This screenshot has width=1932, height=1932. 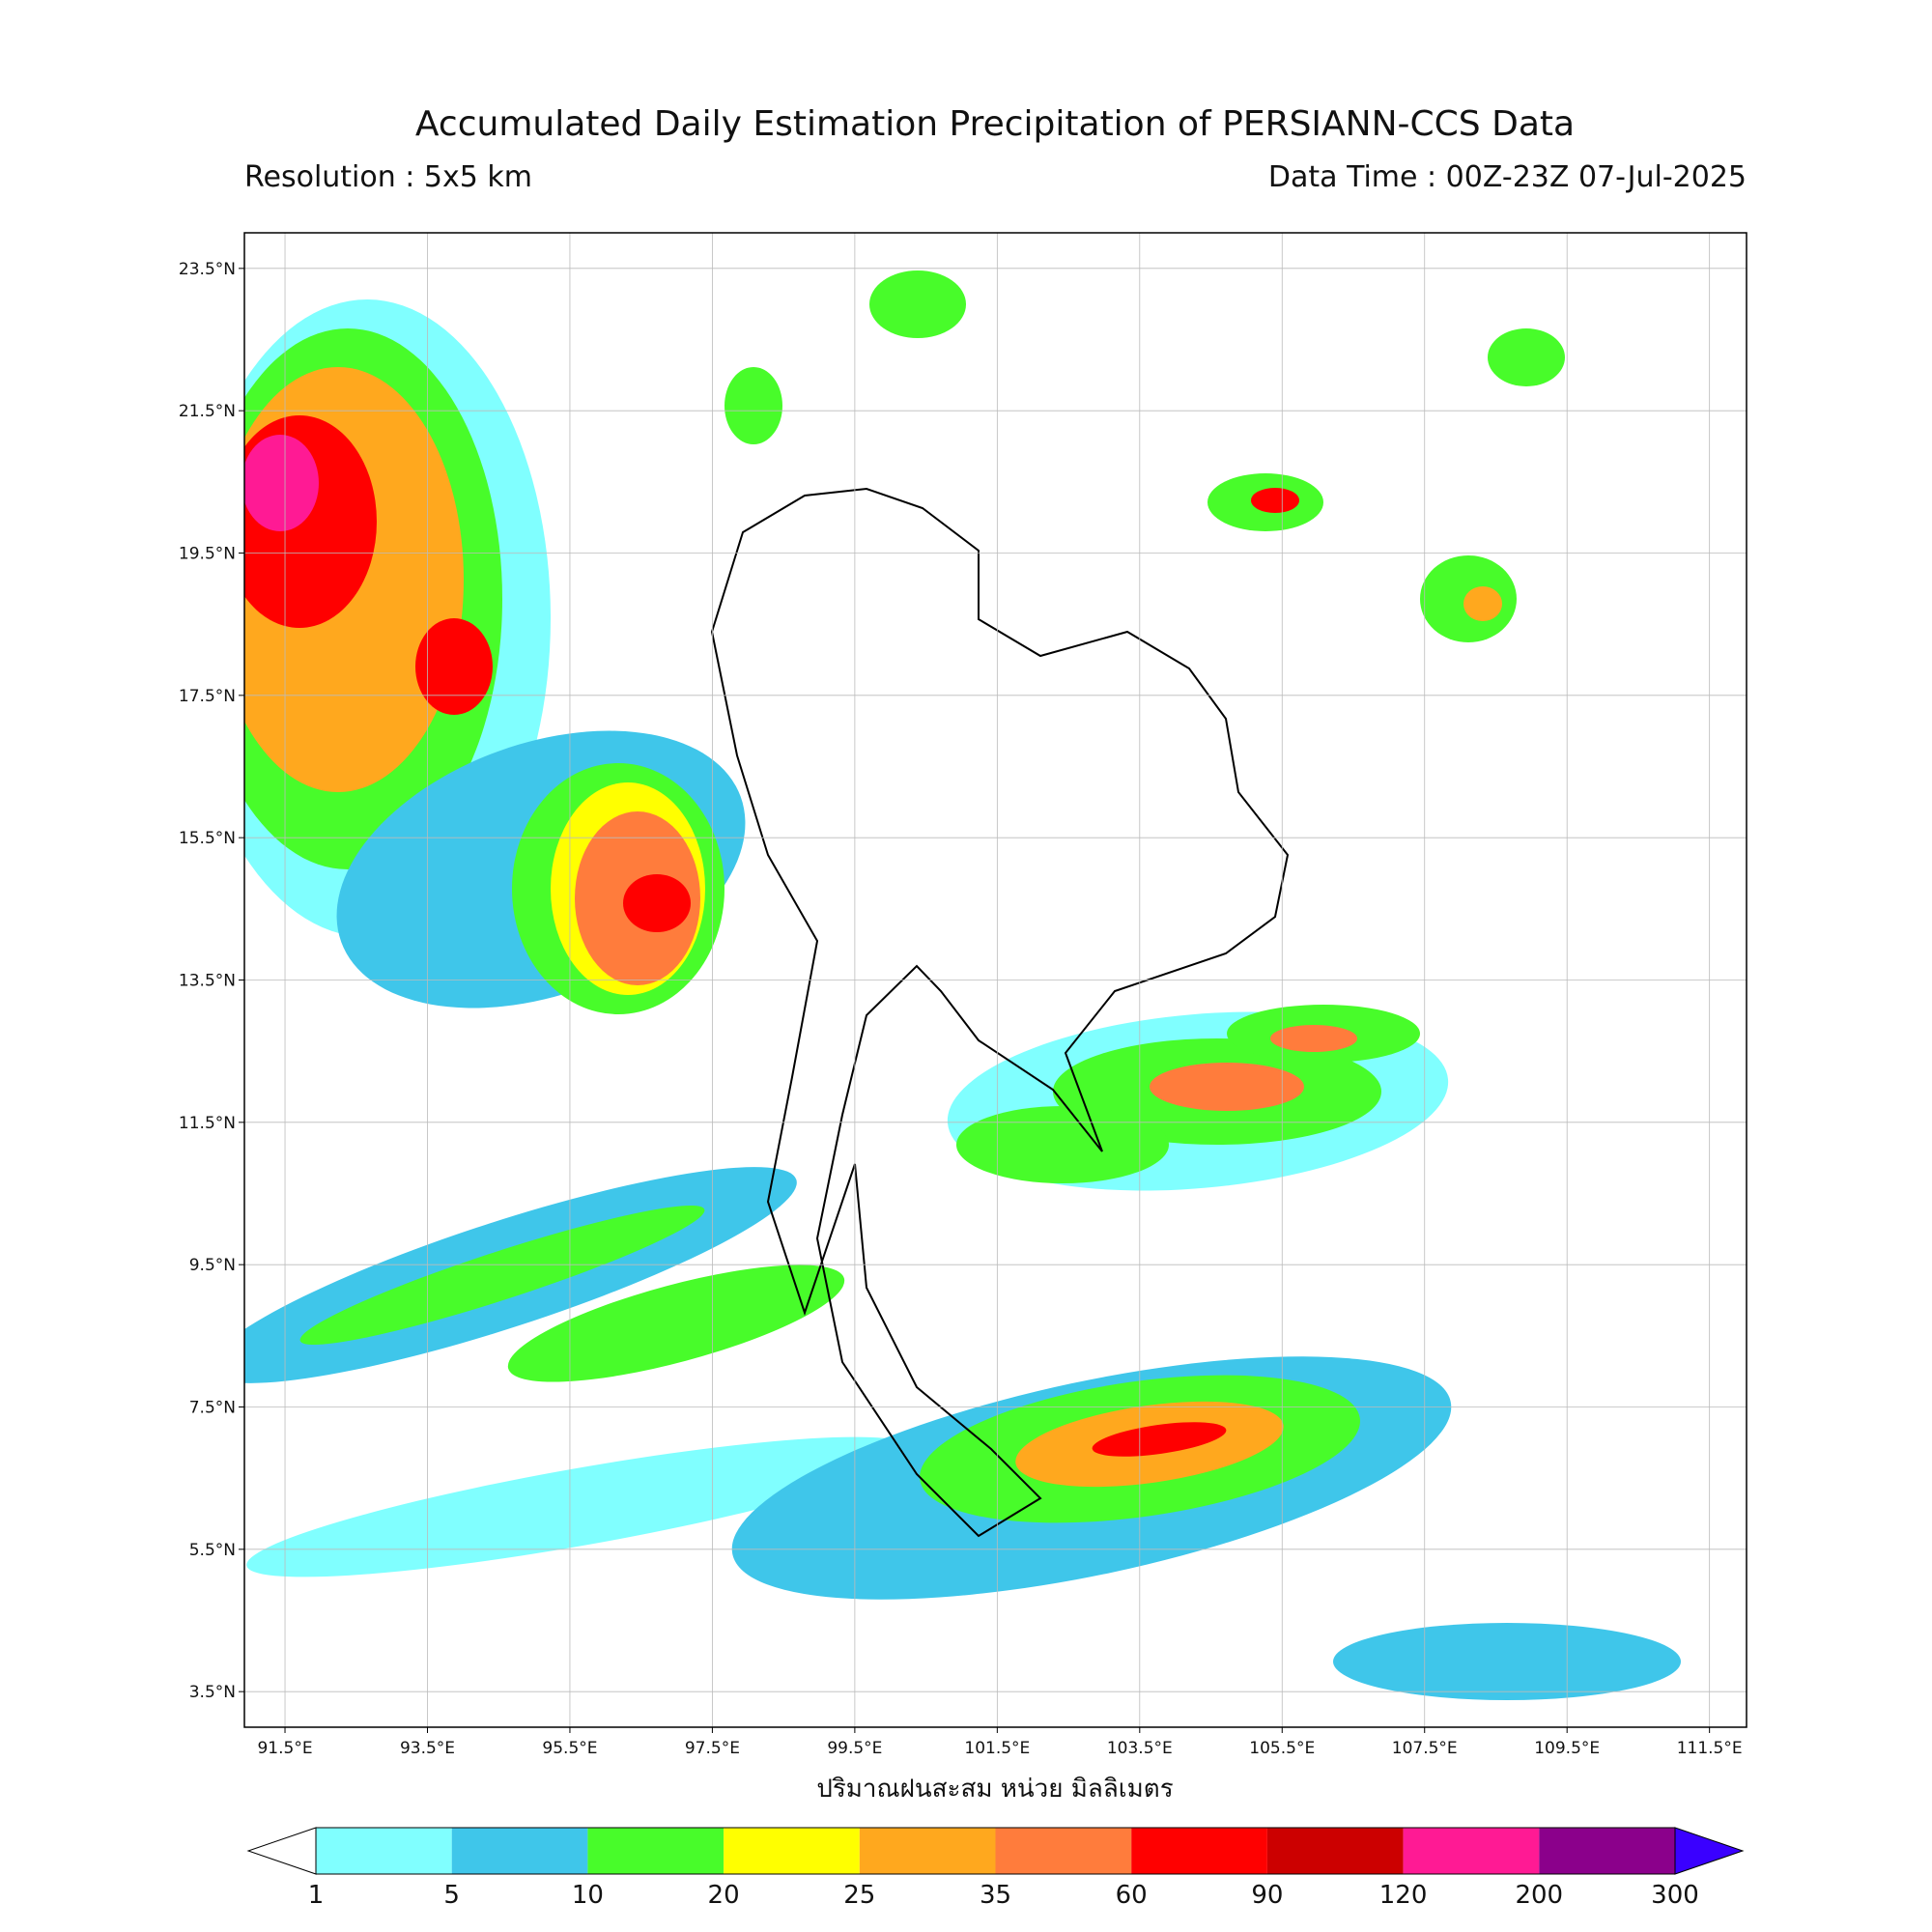 I want to click on y-tick-label: 13.5°N, so click(x=207, y=981).